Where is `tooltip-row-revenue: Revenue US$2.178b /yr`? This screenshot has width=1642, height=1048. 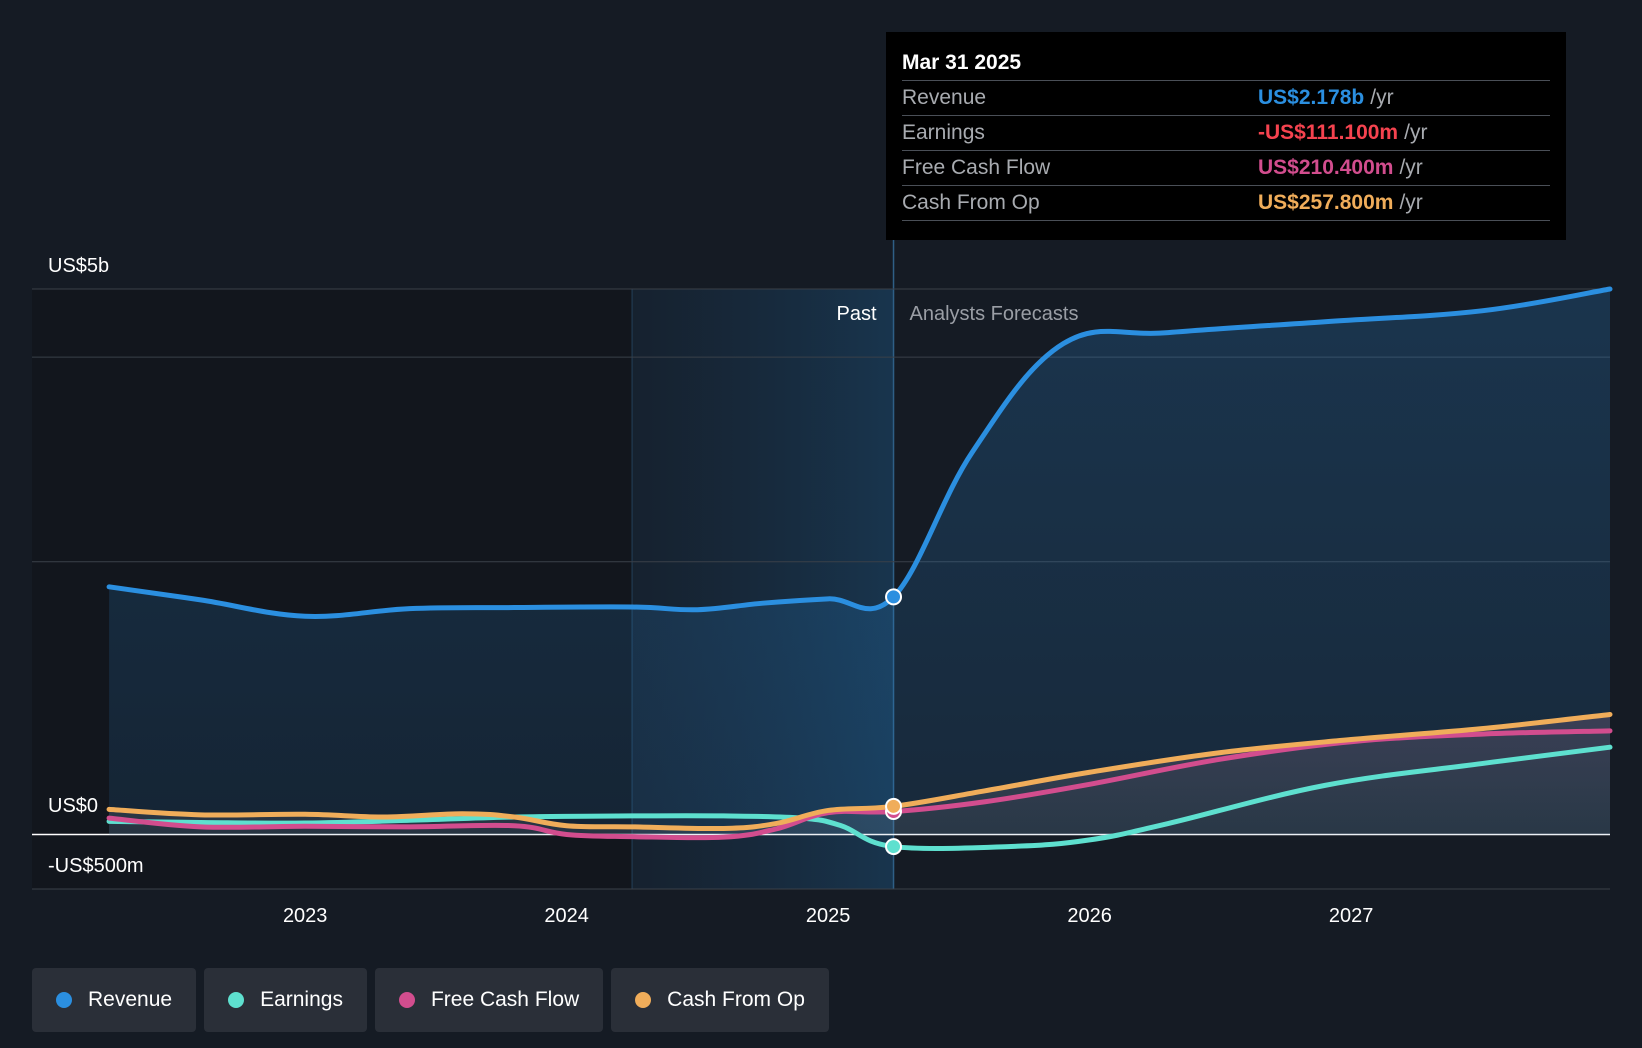
tooltip-row-revenue: Revenue US$2.178b /yr is located at coordinates (1226, 98).